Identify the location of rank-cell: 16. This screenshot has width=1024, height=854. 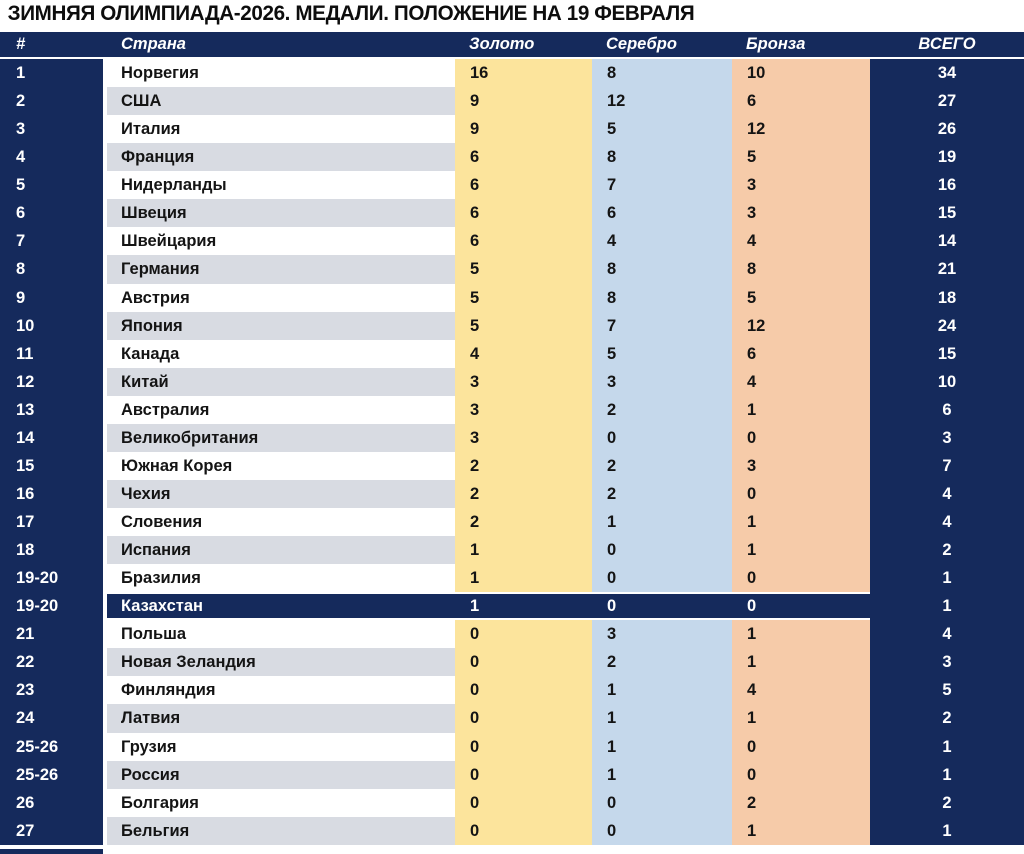
(51, 493).